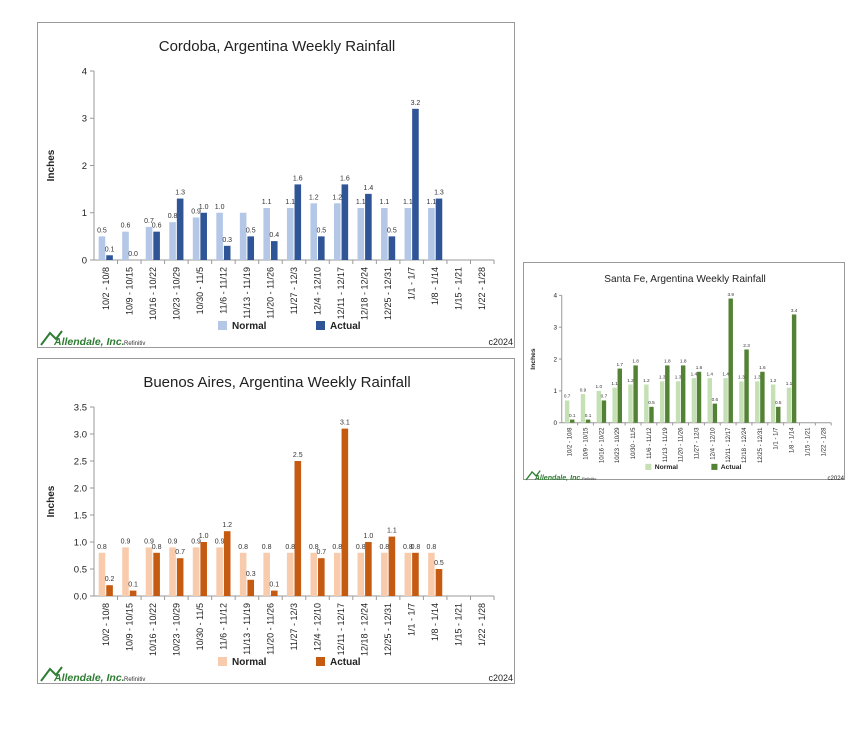 Image resolution: width=865 pixels, height=744 pixels. Describe the element at coordinates (345, 662) in the screenshot. I see `buenos-aires-legend-label-actual: Actual` at that location.